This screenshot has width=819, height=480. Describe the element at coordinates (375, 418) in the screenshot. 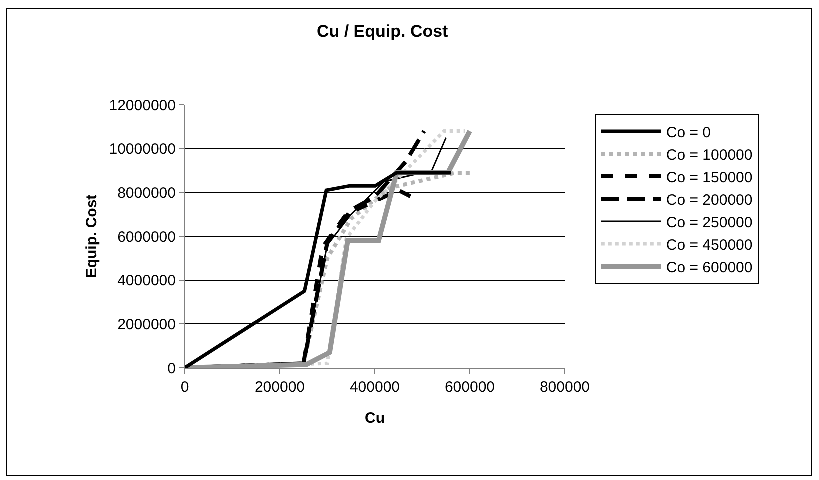

I see `x-axis-title: Cu` at that location.